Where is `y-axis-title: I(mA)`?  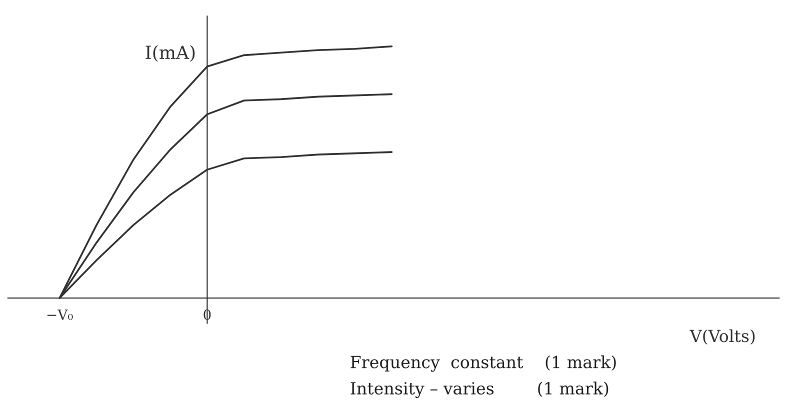 y-axis-title: I(mA) is located at coordinates (170, 53).